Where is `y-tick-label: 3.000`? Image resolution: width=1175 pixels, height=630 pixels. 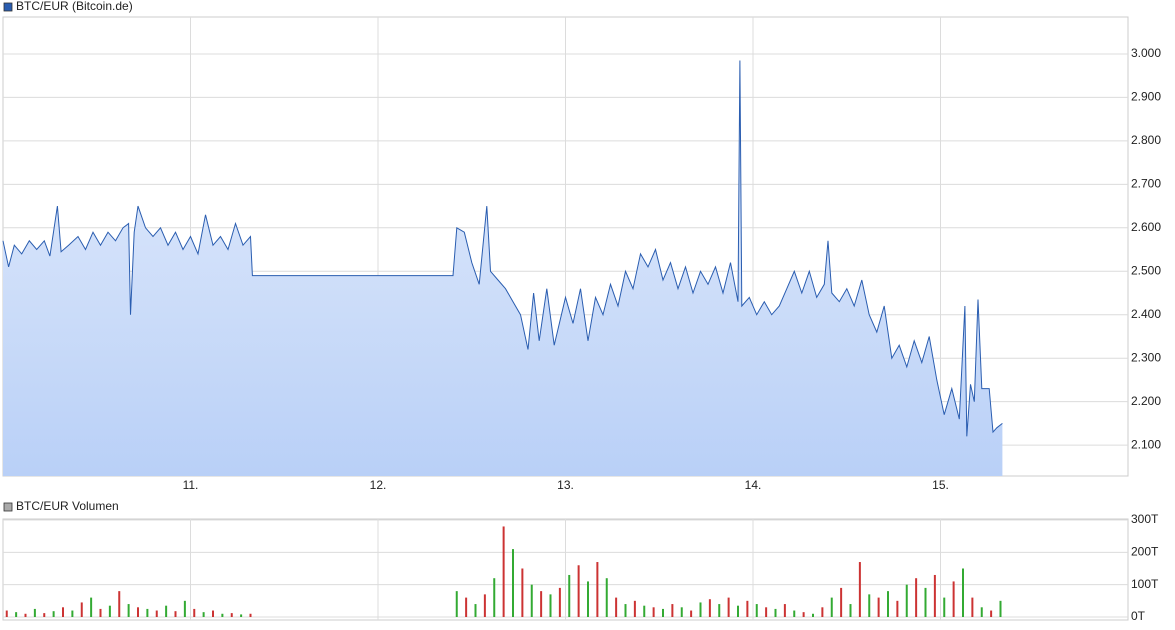
y-tick-label: 3.000 is located at coordinates (1146, 53).